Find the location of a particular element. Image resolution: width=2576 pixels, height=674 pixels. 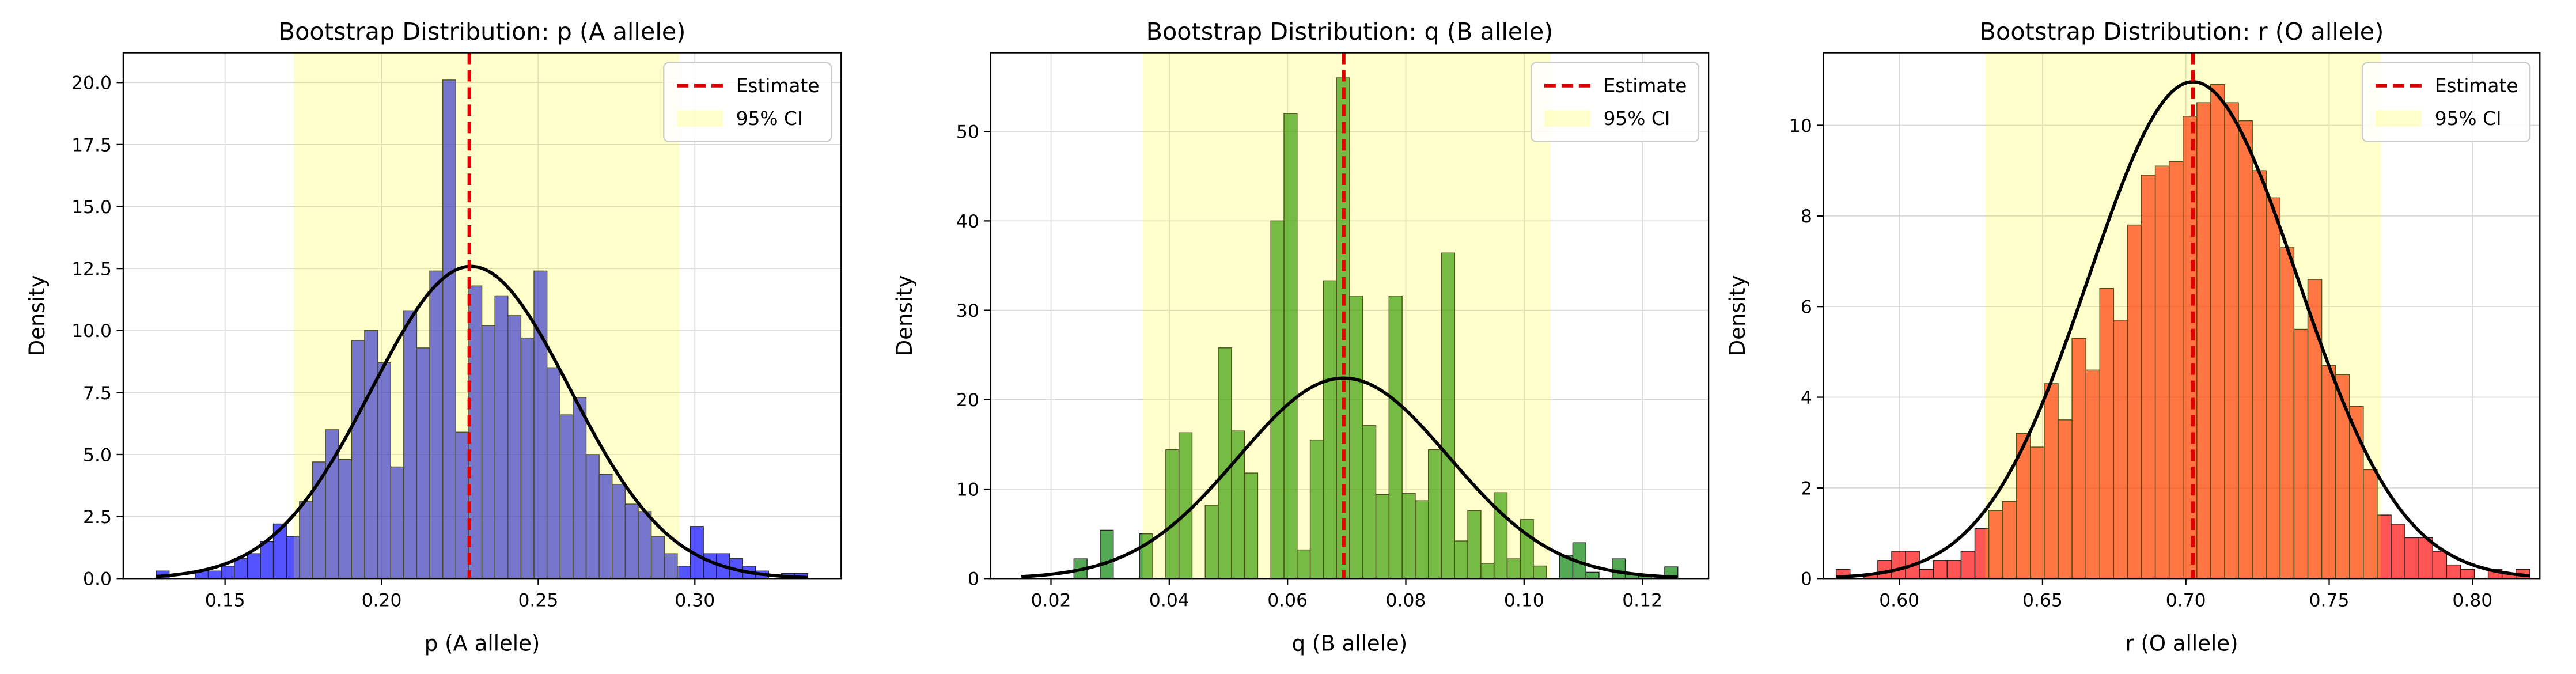

x-axis-label: p (A allele) is located at coordinates (482, 643).